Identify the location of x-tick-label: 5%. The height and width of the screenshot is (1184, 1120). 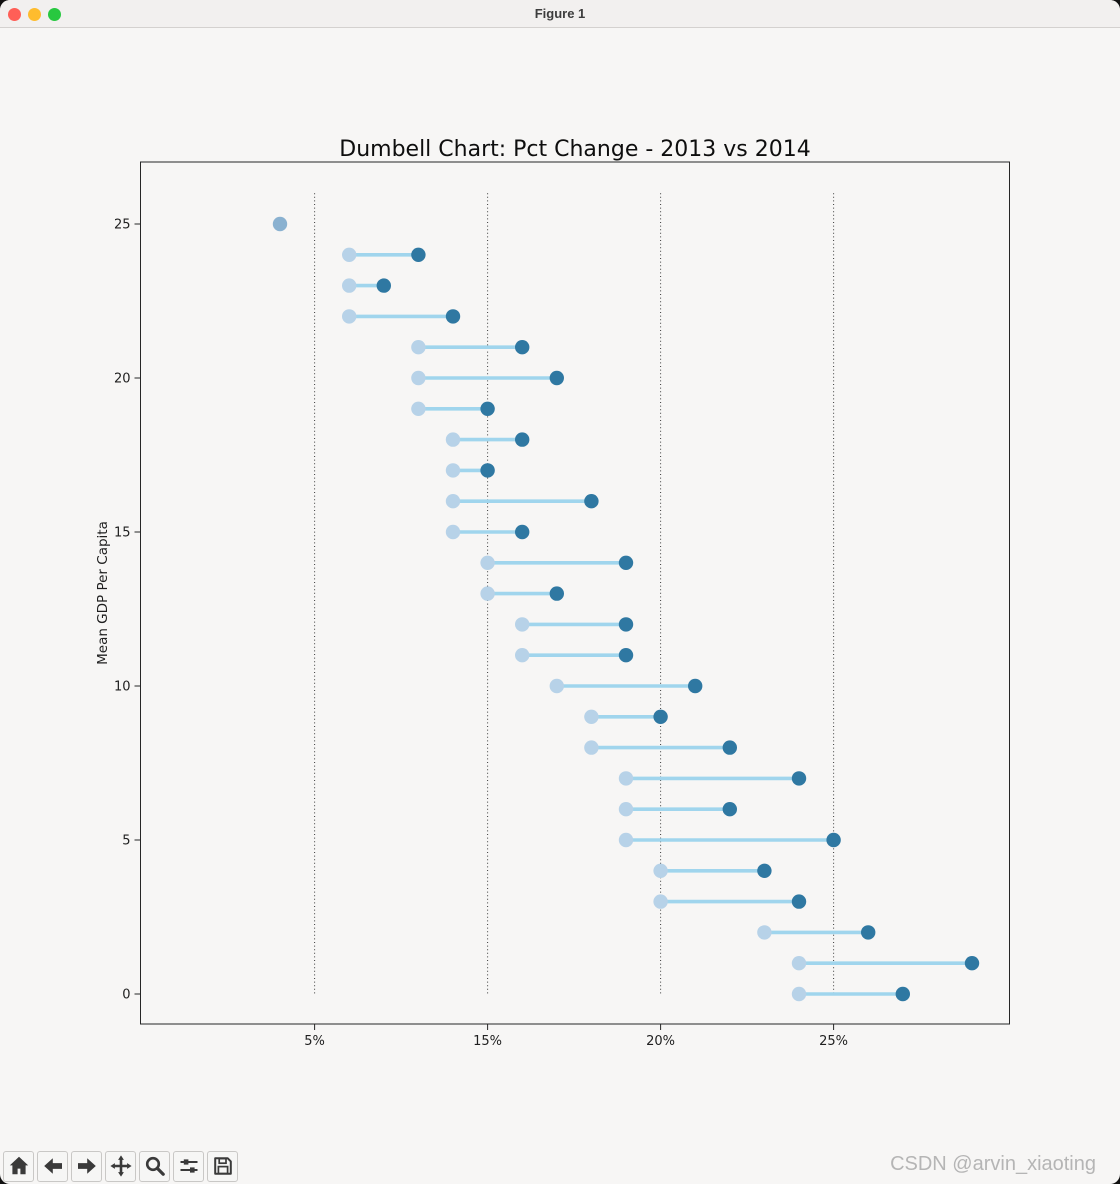
(314, 1041).